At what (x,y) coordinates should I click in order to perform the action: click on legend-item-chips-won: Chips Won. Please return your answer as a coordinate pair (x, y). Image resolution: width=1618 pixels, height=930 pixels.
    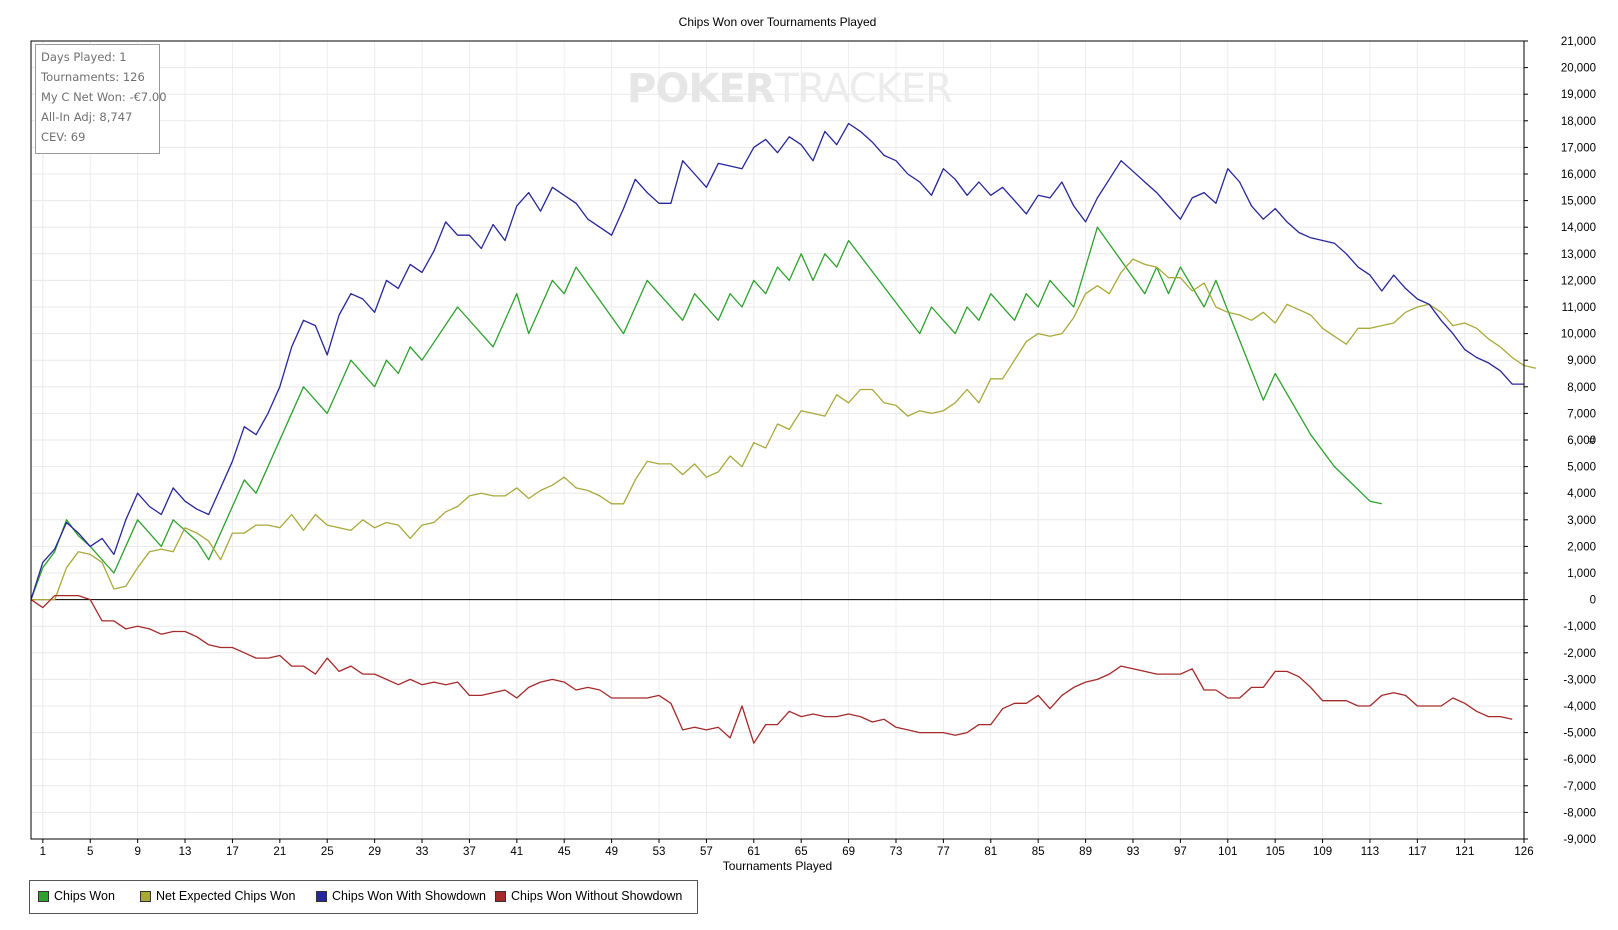
    Looking at the image, I should click on (76, 896).